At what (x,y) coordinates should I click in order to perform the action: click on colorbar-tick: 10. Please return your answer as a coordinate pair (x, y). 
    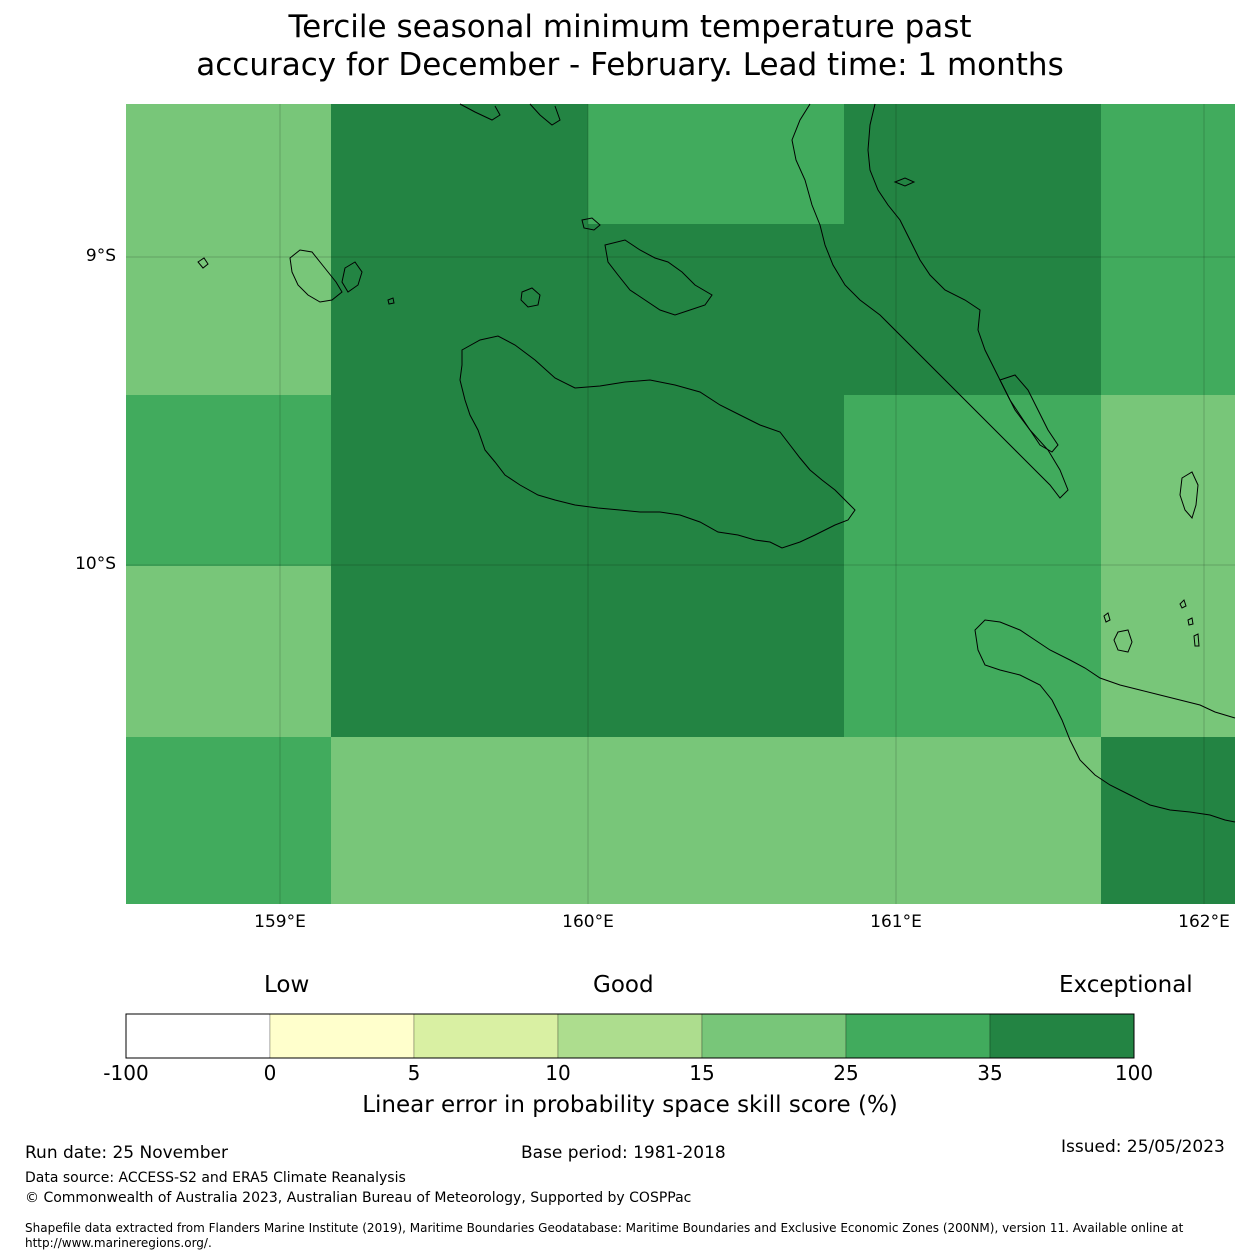
    Looking at the image, I should click on (558, 1073).